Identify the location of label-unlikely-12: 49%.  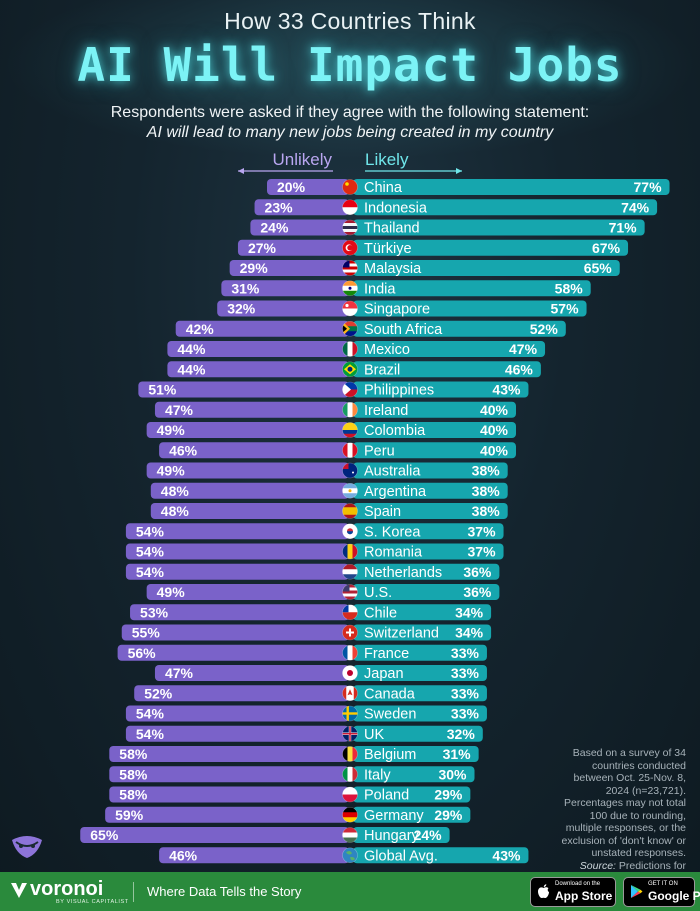
(171, 430).